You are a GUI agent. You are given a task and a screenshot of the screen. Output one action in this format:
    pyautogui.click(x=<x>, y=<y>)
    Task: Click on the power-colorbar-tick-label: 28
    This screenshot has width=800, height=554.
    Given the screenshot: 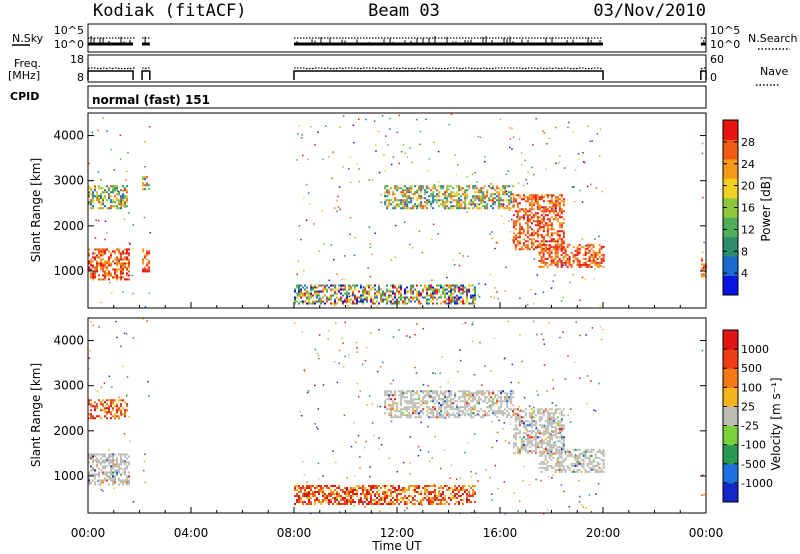 What is the action you would take?
    pyautogui.click(x=748, y=142)
    